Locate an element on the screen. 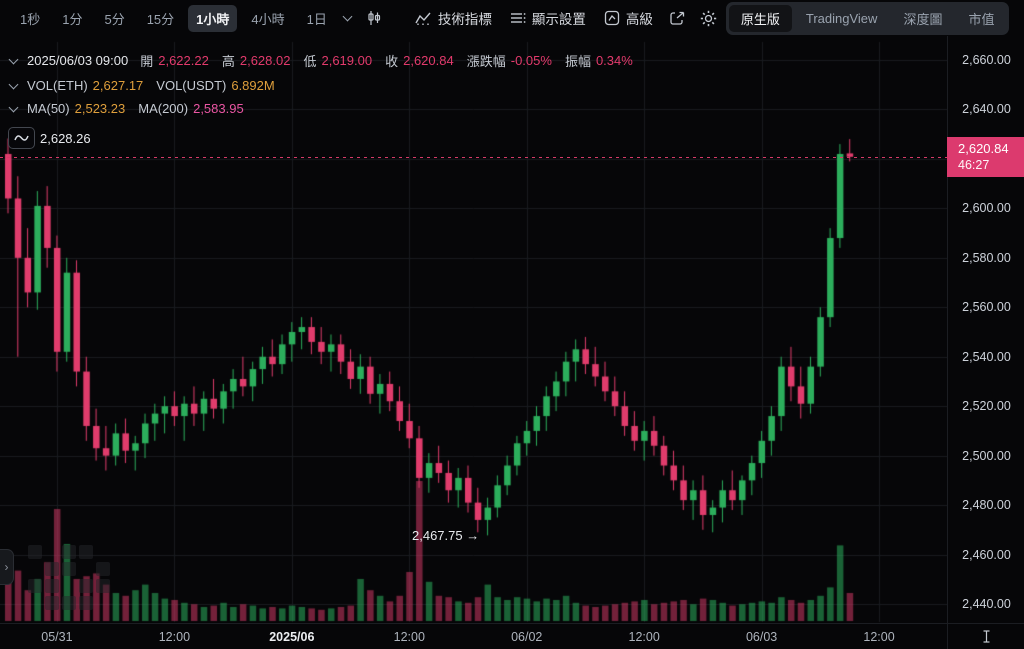 The height and width of the screenshot is (649, 1024). legend-value: 2,622.22 is located at coordinates (183, 60).